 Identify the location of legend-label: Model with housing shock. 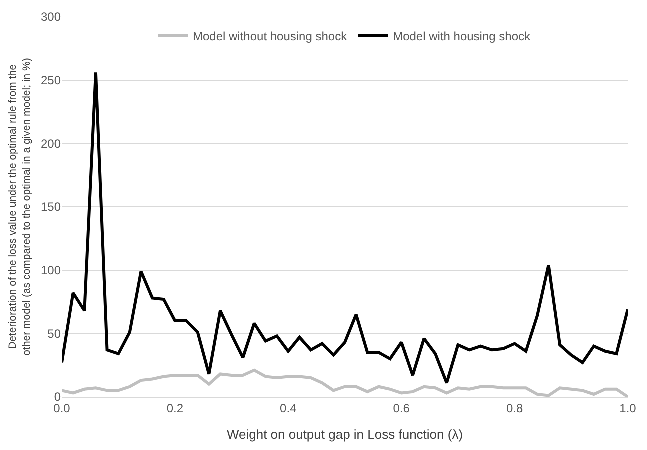
(462, 37).